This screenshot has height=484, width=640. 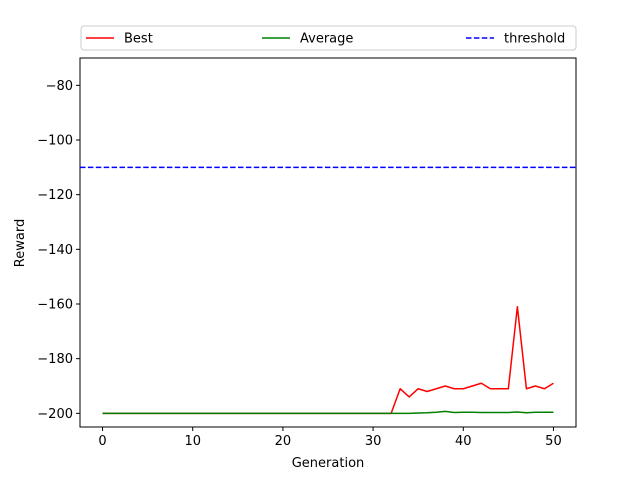 I want to click on legend-item-average: Average, so click(x=307, y=39).